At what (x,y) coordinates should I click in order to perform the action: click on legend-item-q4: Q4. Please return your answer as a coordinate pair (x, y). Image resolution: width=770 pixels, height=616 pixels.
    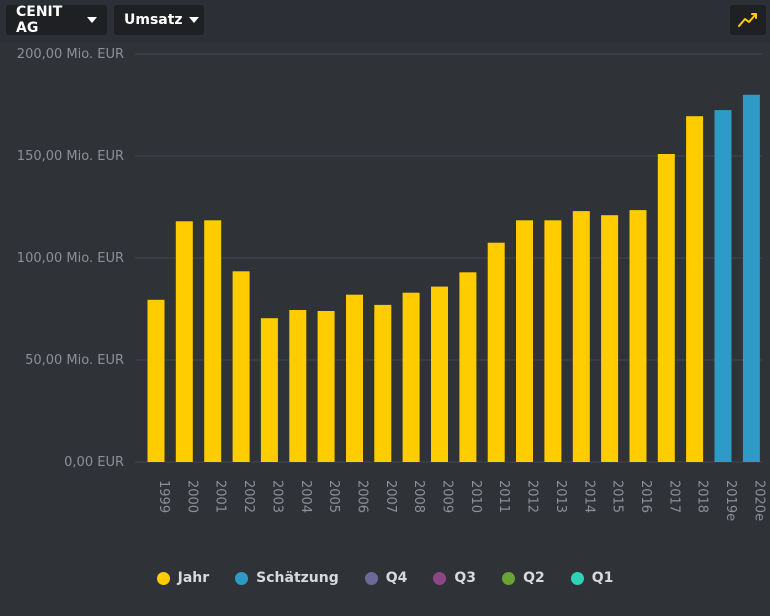
    Looking at the image, I should click on (386, 578).